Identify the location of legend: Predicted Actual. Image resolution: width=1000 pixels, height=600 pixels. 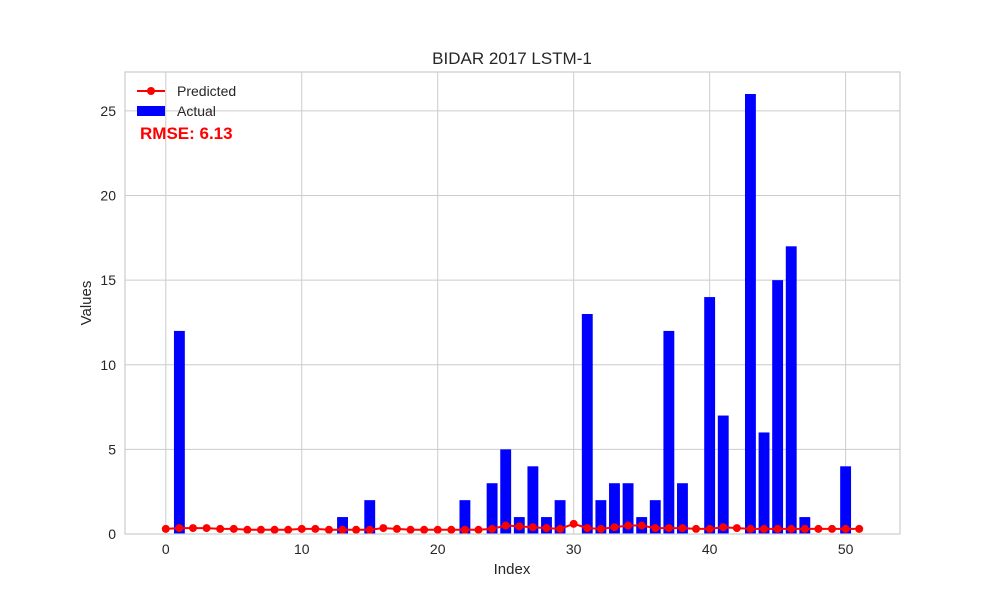
(186, 101).